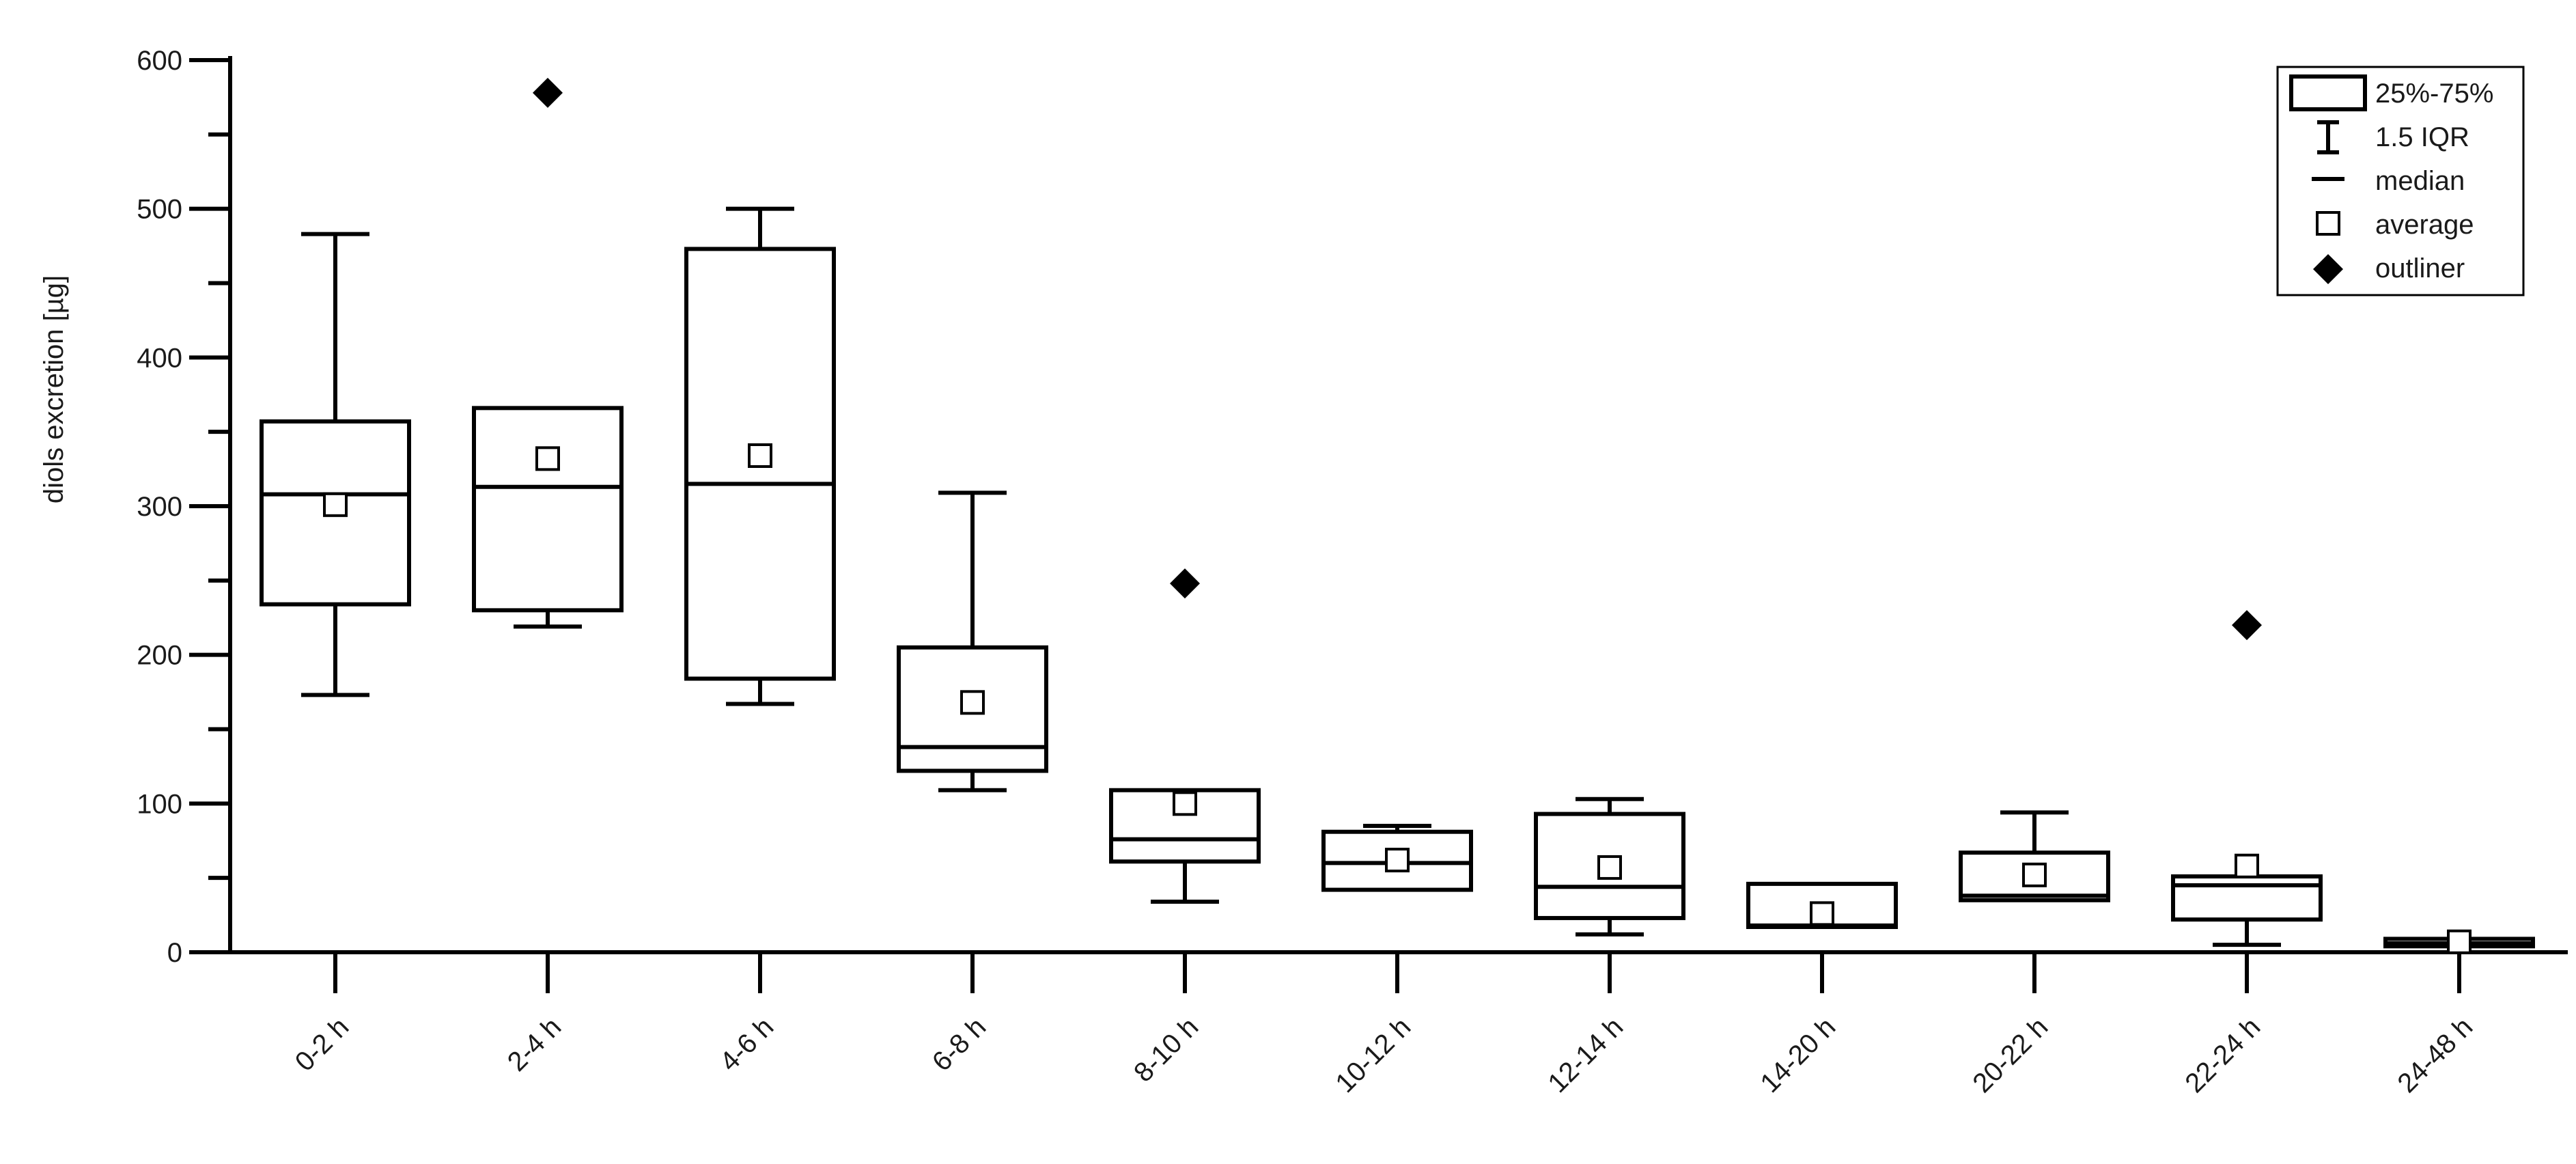  What do you see at coordinates (159, 804) in the screenshot?
I see `y-tick-label: 100` at bounding box center [159, 804].